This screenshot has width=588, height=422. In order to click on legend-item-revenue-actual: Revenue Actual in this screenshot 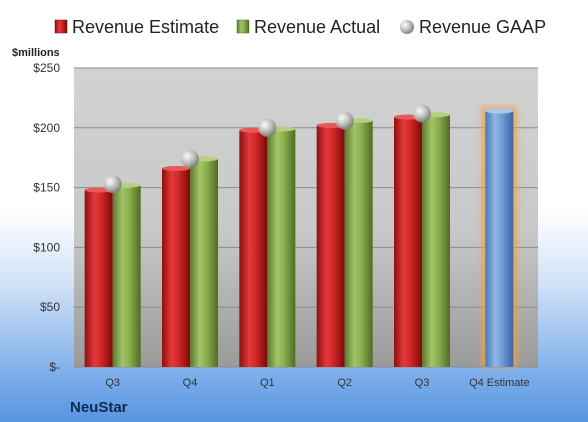, I will do `click(308, 27)`.